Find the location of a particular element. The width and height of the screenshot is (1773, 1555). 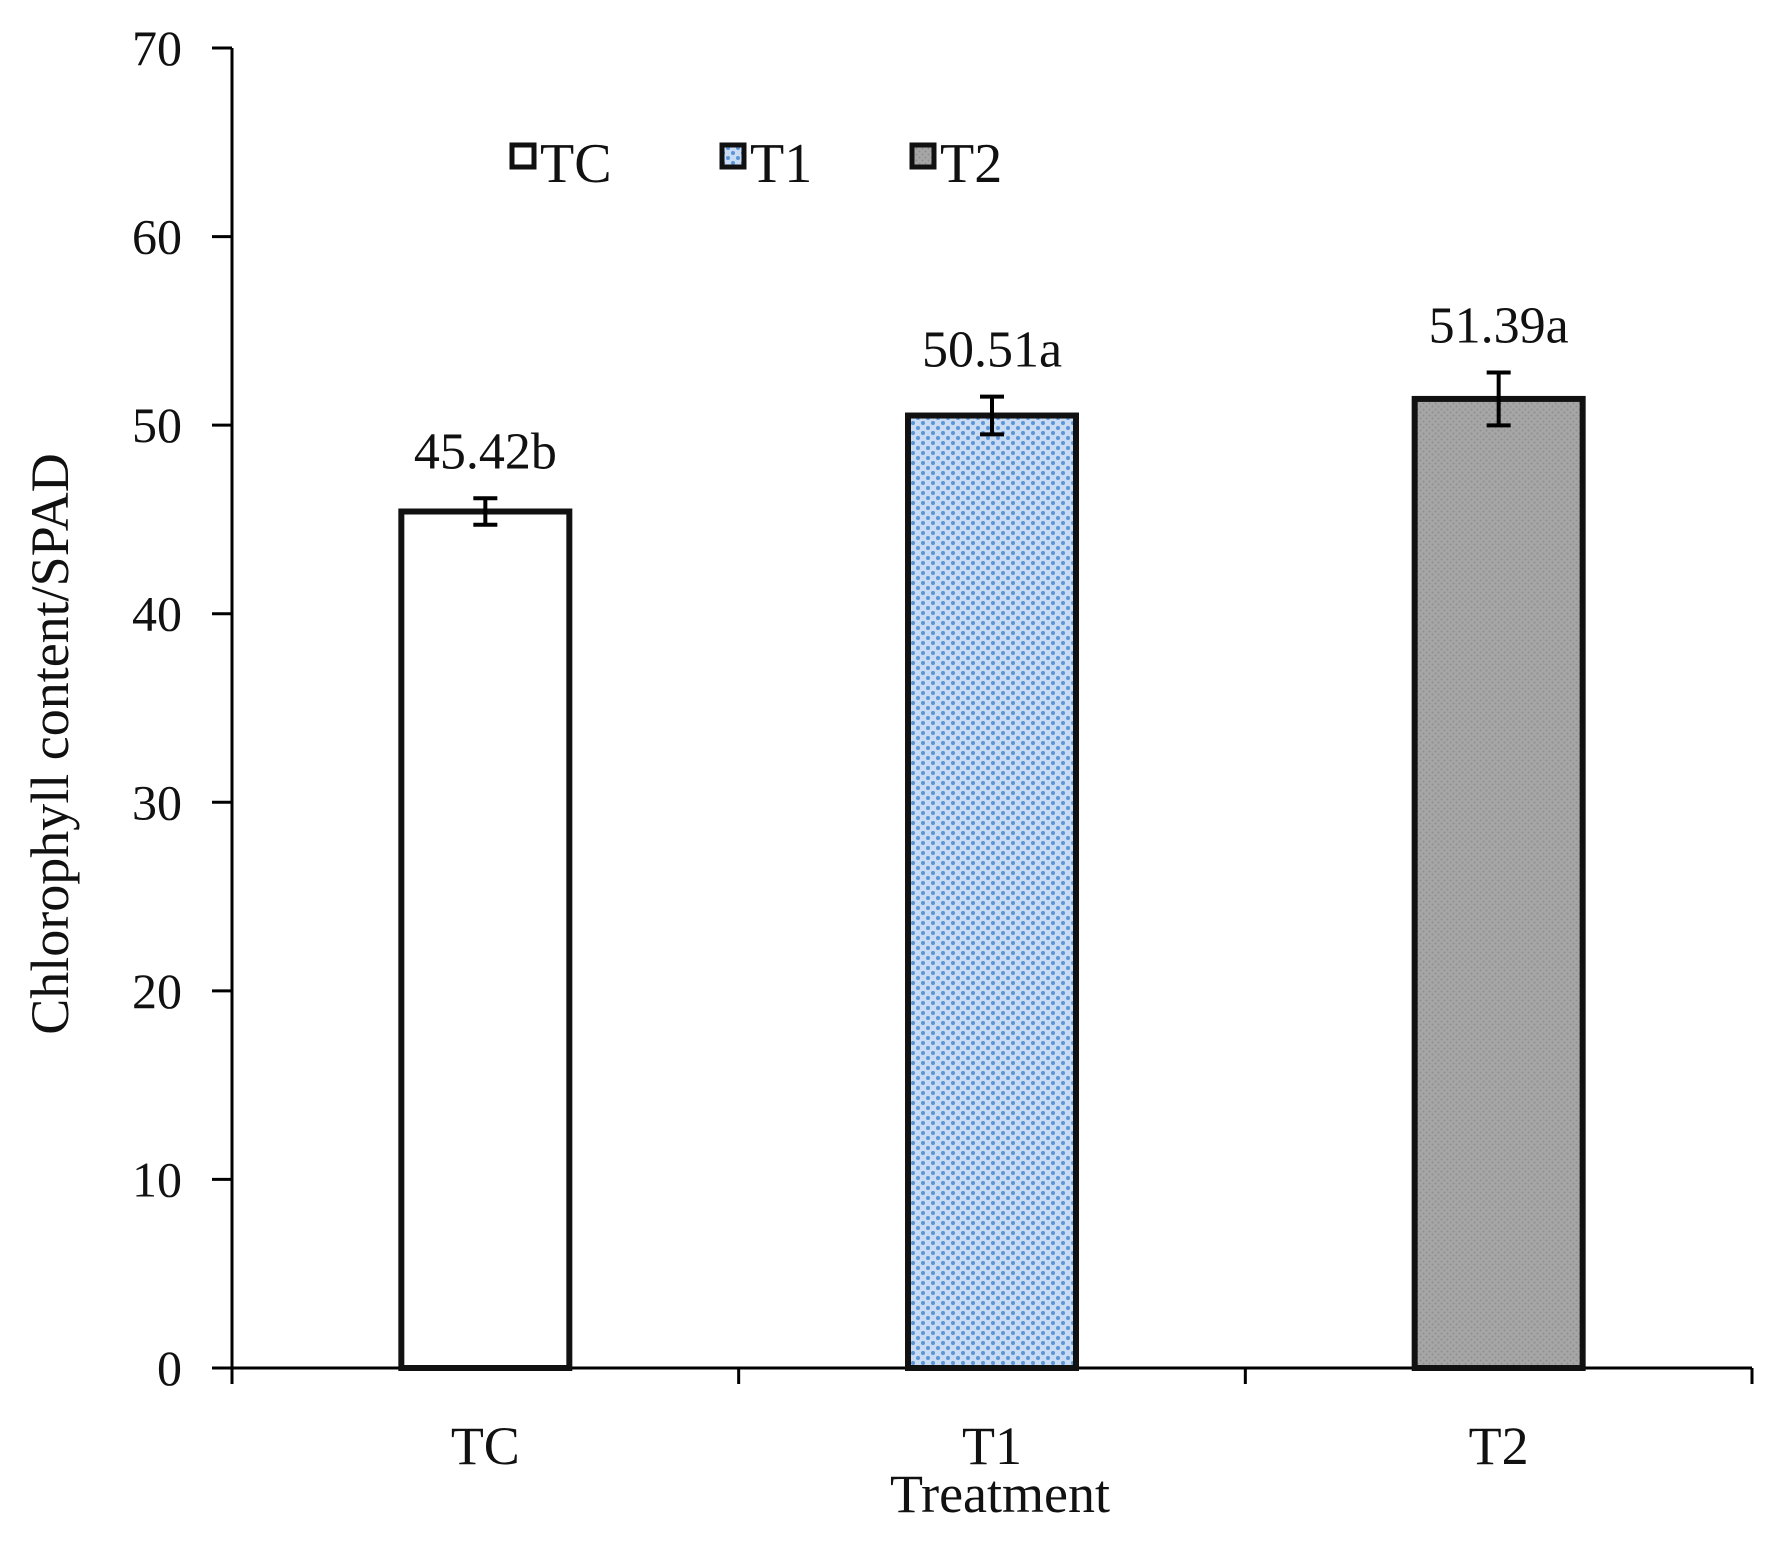

legend-item: T1 is located at coordinates (765, 164).